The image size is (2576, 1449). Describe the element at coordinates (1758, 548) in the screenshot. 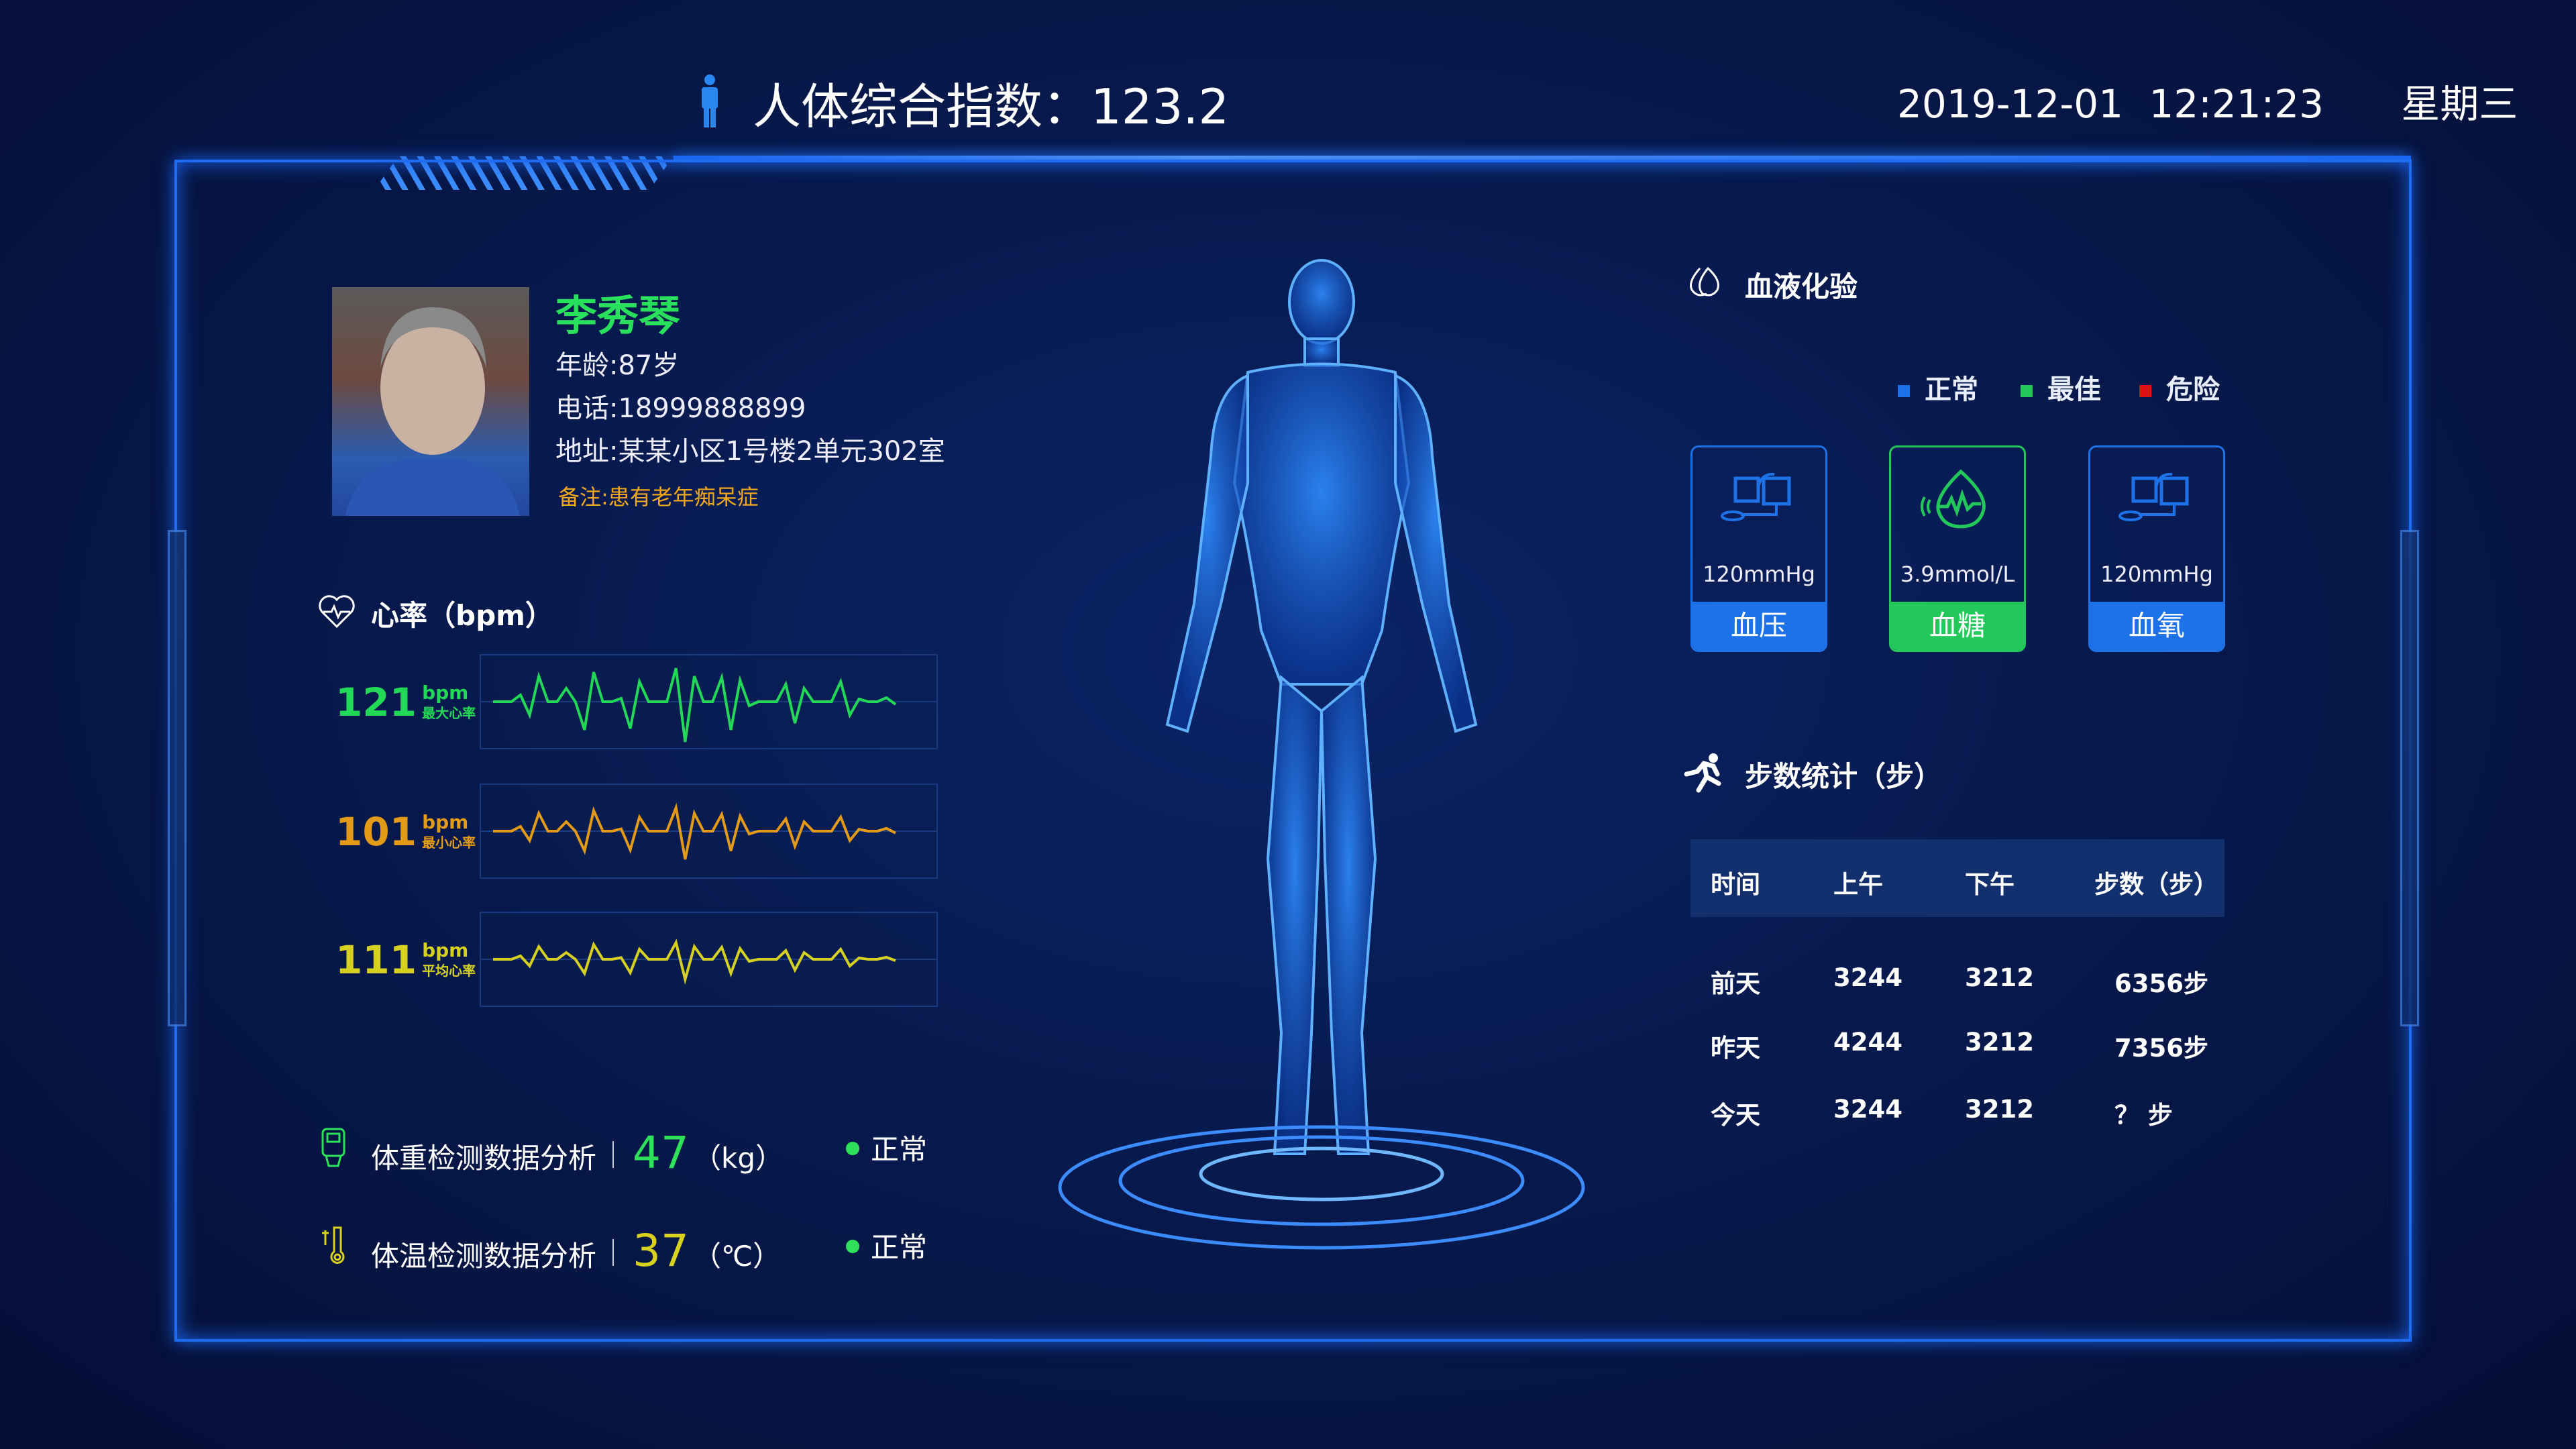

I see `blood-card-0: 120mmHg 血压` at that location.